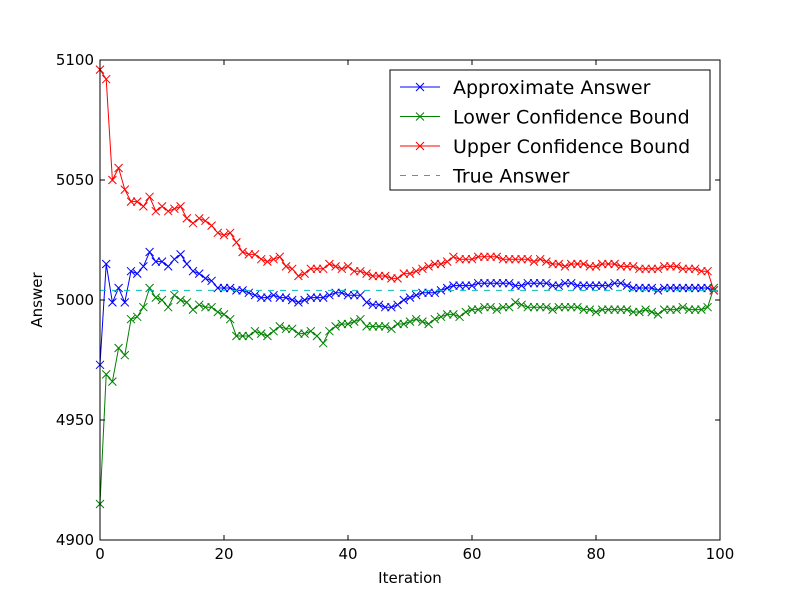 This screenshot has width=800, height=600. Describe the element at coordinates (100, 554) in the screenshot. I see `x-tick-label: 0` at that location.